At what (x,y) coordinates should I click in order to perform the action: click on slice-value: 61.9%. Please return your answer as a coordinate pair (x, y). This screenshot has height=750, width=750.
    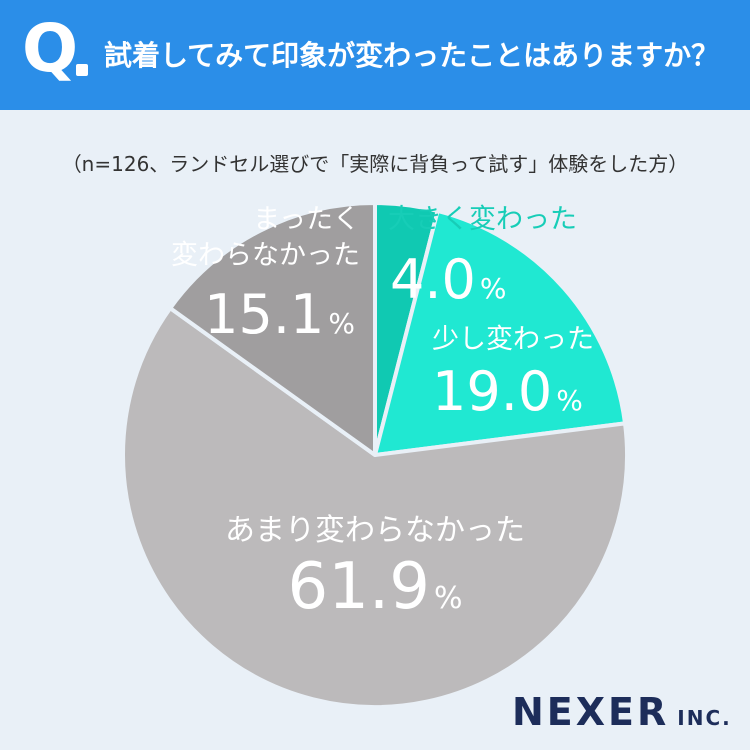
    Looking at the image, I should click on (374, 587).